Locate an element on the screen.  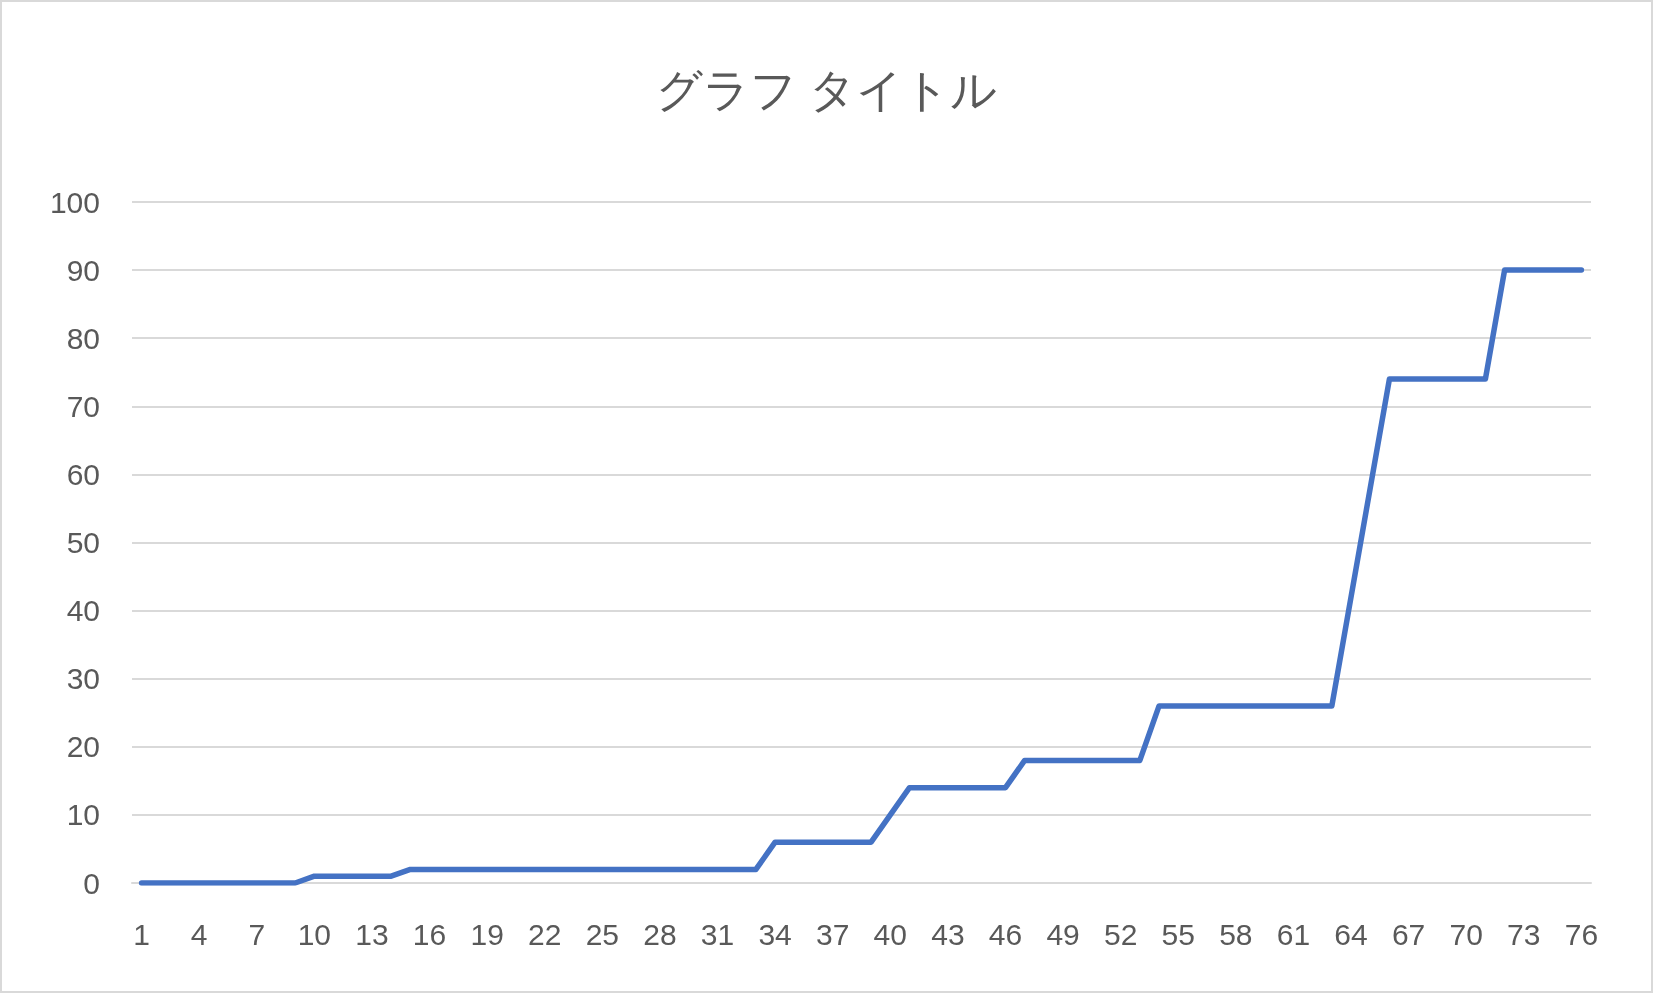
chart-title: グラフ タイトル is located at coordinates (826, 90).